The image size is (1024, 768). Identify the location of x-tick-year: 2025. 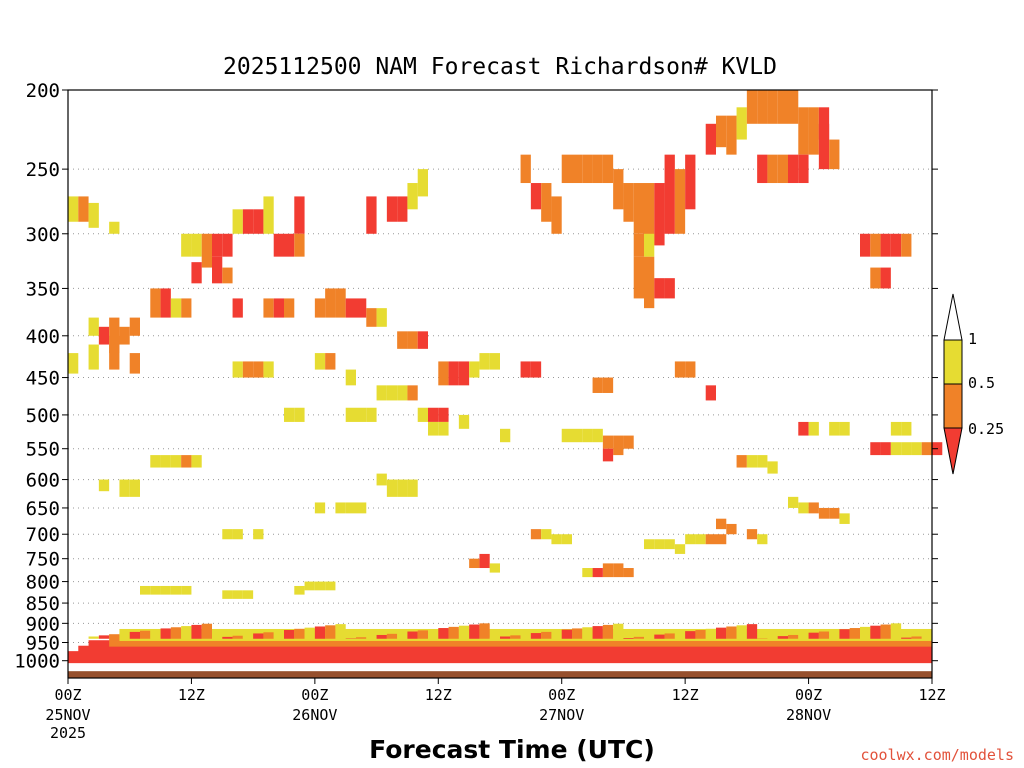
(68, 733).